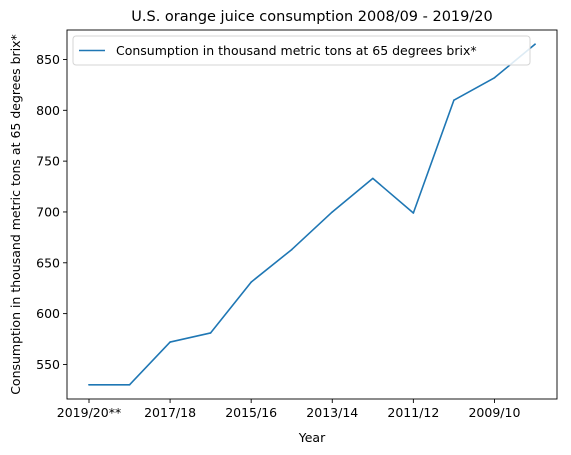 The width and height of the screenshot is (571, 455). I want to click on x-tick-label: 2017/18, so click(170, 412).